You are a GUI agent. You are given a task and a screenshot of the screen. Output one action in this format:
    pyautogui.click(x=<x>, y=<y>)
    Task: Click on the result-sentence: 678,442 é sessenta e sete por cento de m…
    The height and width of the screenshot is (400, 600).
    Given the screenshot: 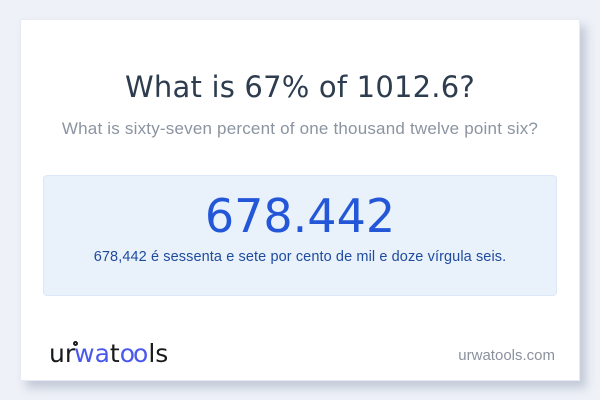 What is the action you would take?
    pyautogui.click(x=300, y=257)
    